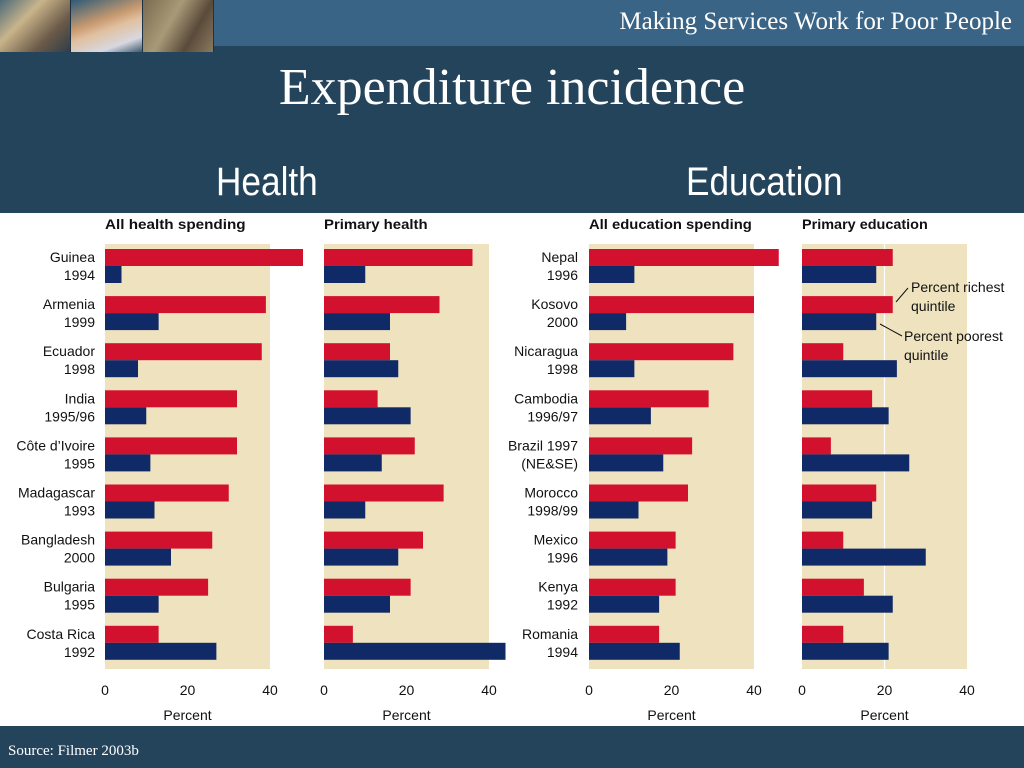 The image size is (1024, 768). I want to click on panel-3-category-label-9-line2: 1994, so click(562, 652).